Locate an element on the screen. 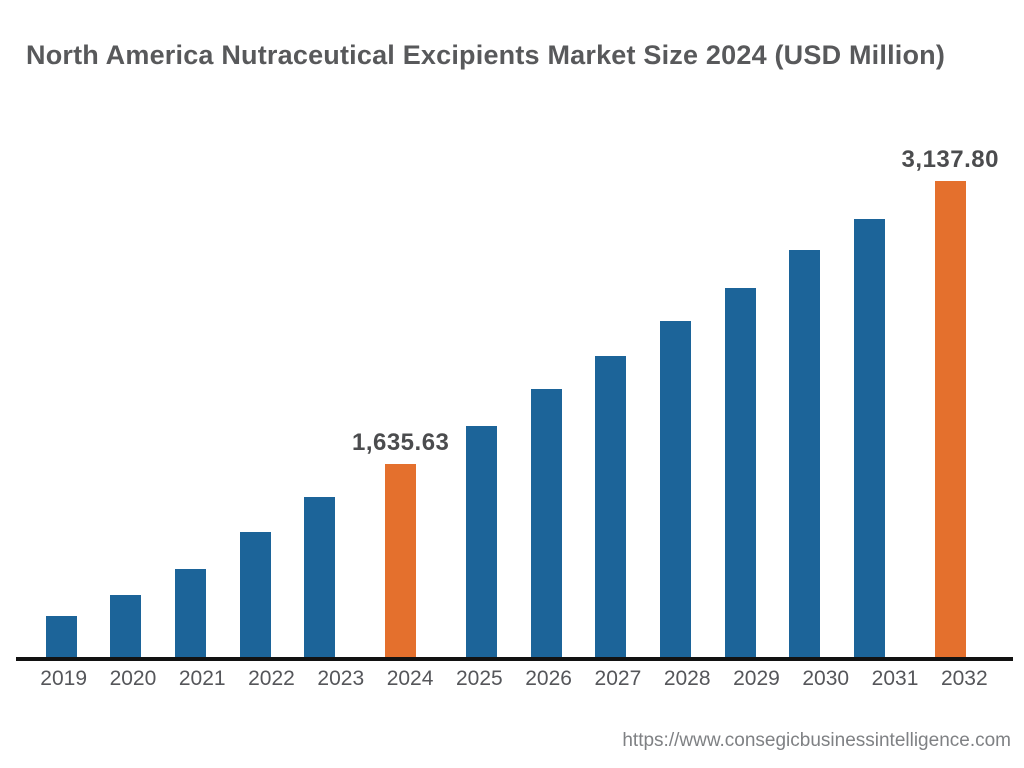  bar-2030 is located at coordinates (805, 454).